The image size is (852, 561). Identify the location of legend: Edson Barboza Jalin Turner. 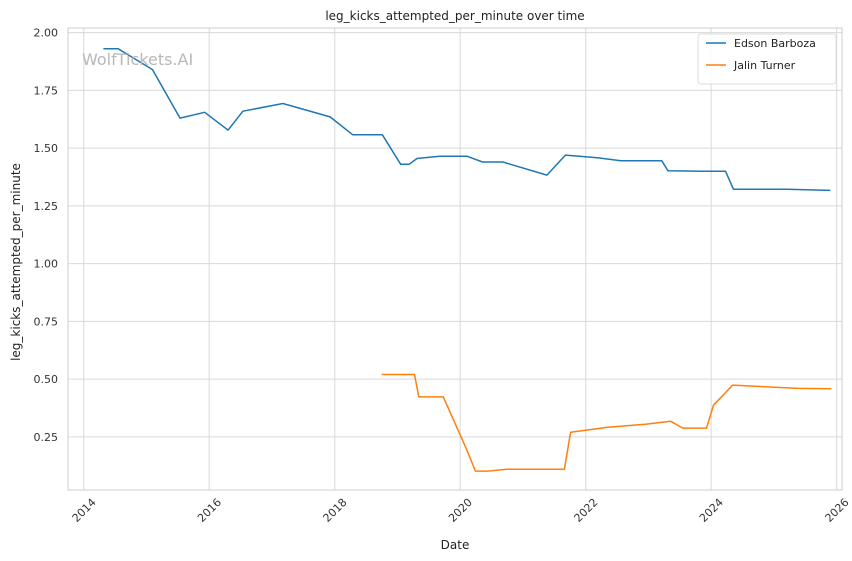
(767, 59).